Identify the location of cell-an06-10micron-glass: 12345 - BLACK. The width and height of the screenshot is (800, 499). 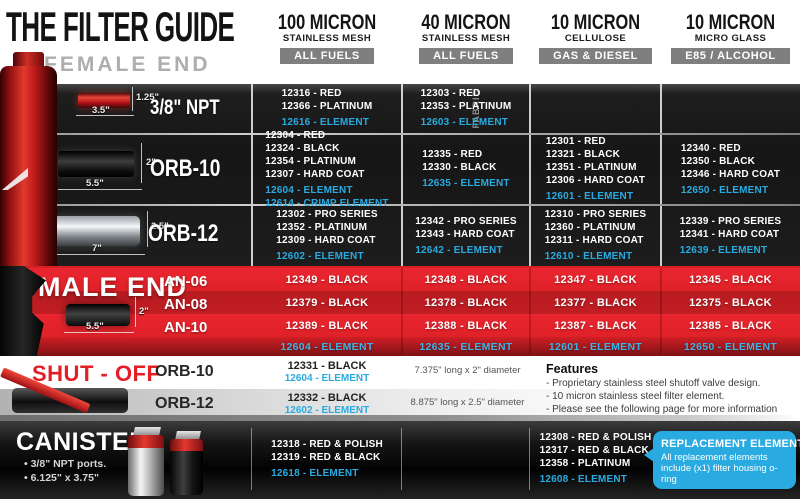
(730, 280).